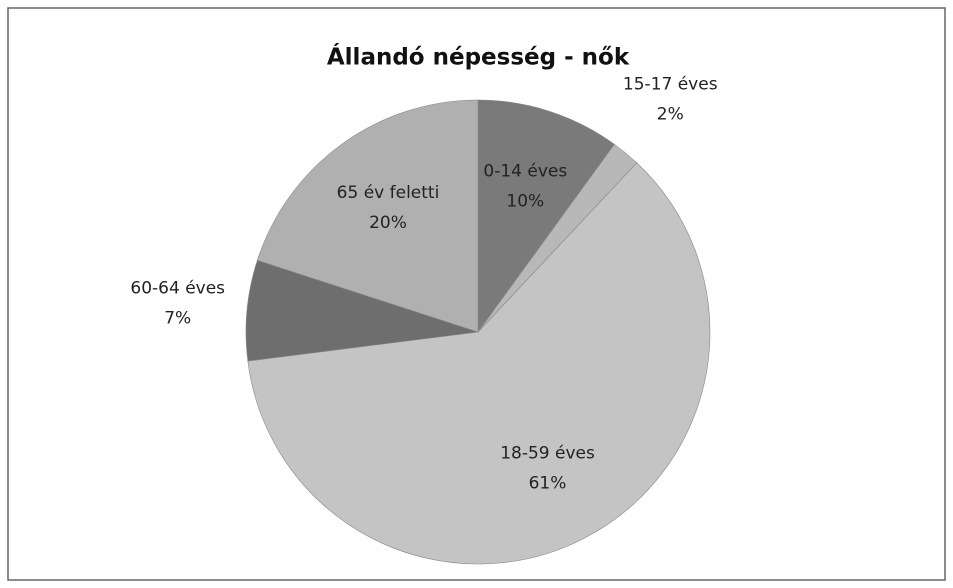 The width and height of the screenshot is (953, 588). Describe the element at coordinates (177, 319) in the screenshot. I see `data-label-value: 7%` at that location.